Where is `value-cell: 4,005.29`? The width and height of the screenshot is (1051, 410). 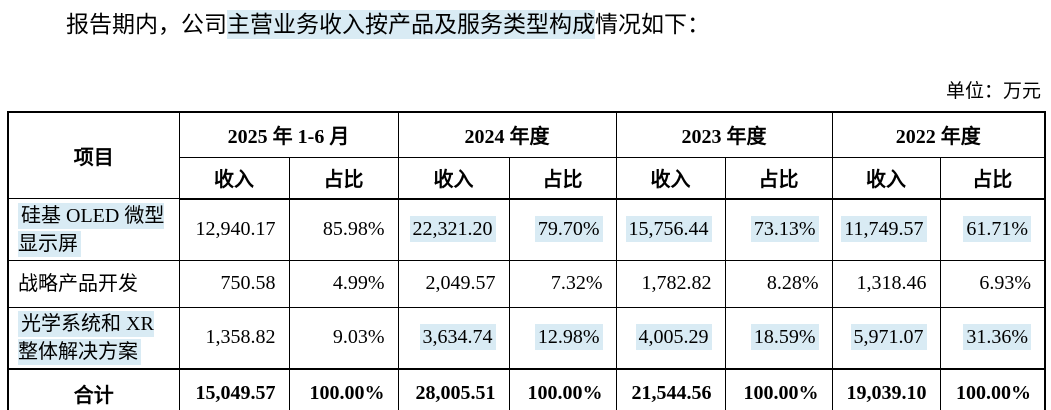 value-cell: 4,005.29 is located at coordinates (670, 338).